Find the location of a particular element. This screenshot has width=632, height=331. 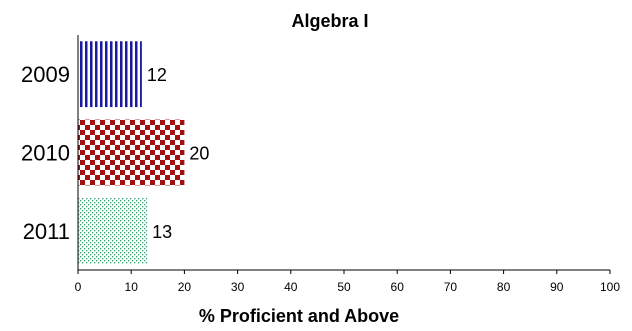

bar-2010 is located at coordinates (131, 152).